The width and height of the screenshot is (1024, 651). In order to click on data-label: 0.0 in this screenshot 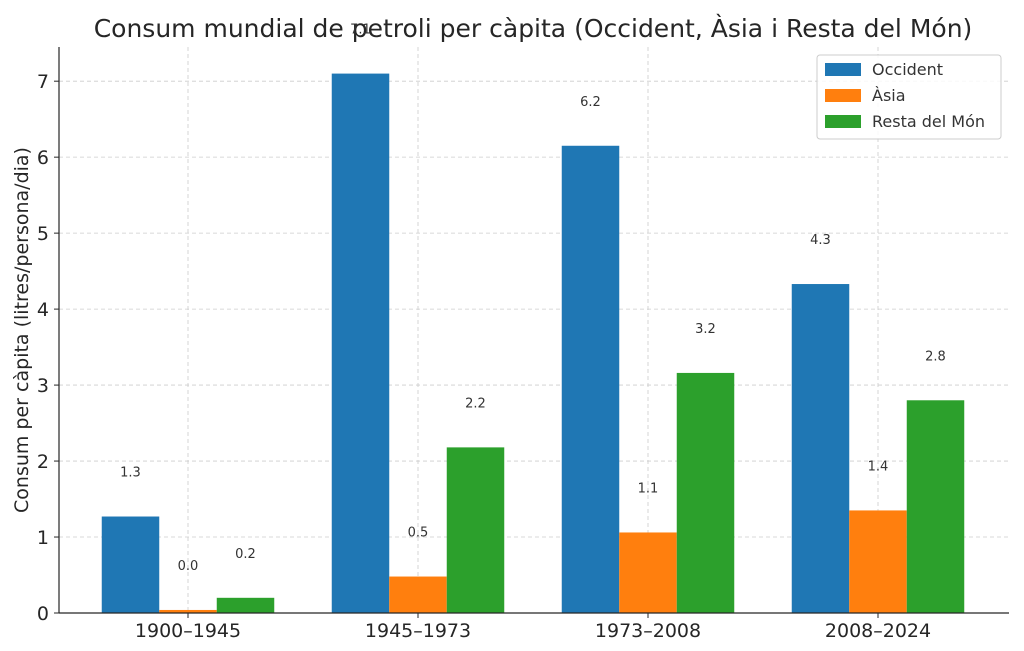, I will do `click(188, 566)`.